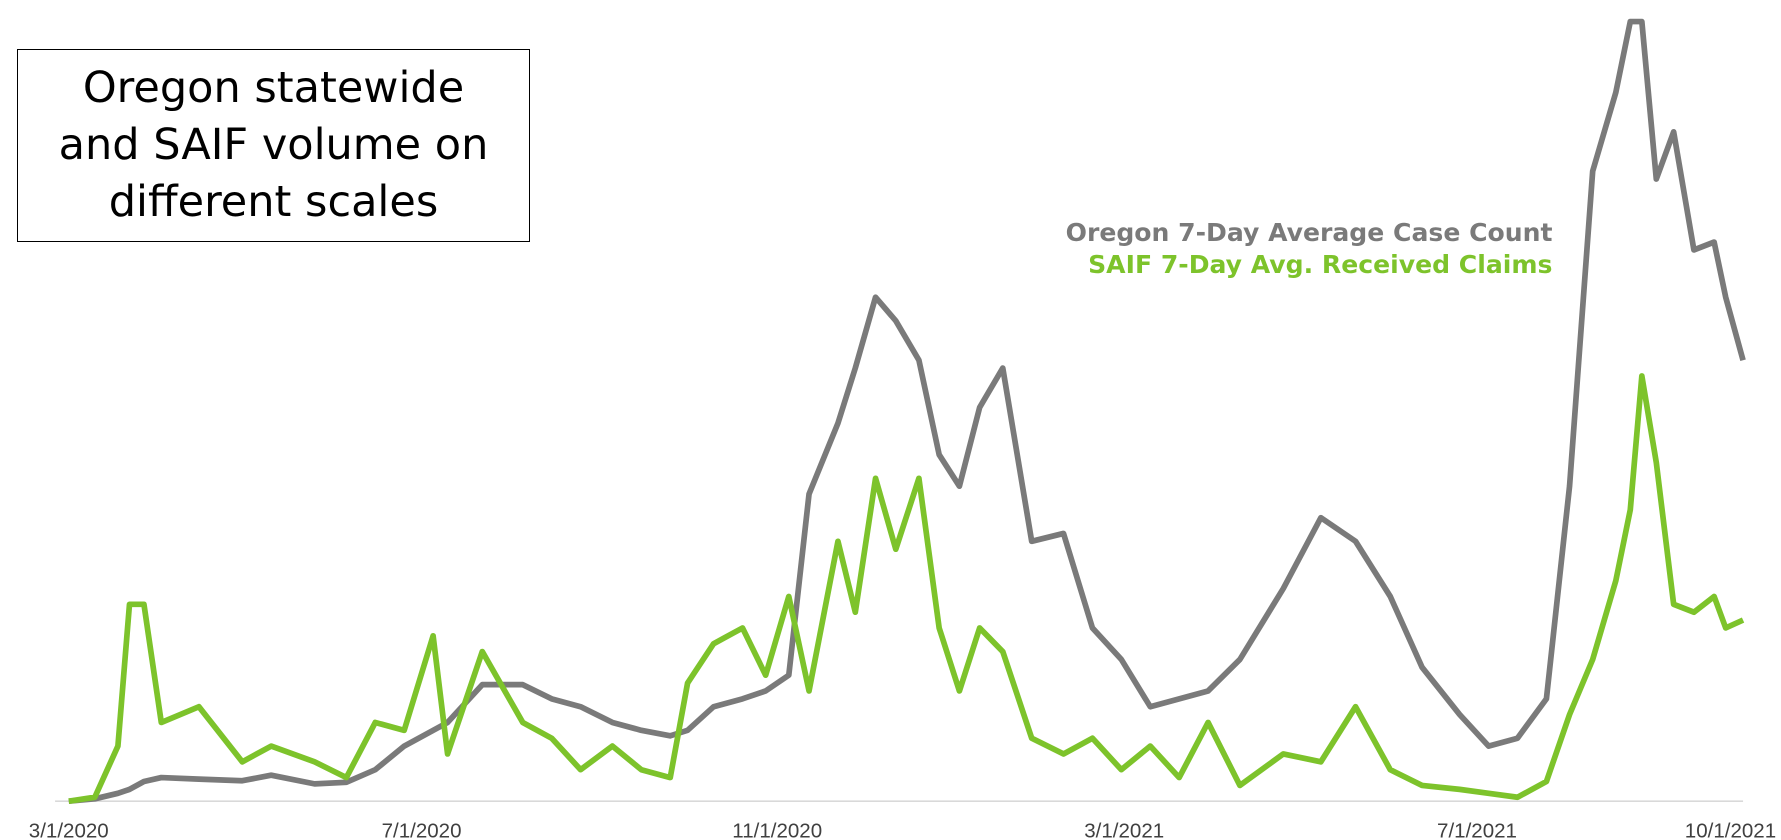 The image size is (1781, 840). What do you see at coordinates (1477, 829) in the screenshot?
I see `x-tick-label: 7/1/2021` at bounding box center [1477, 829].